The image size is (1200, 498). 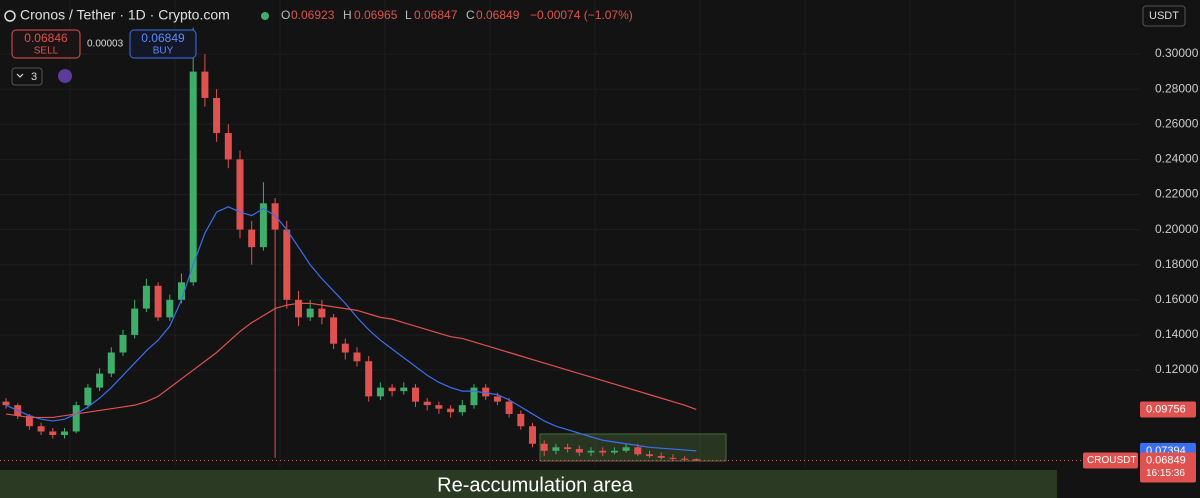 What do you see at coordinates (163, 38) in the screenshot?
I see `buy-price: 0.06849` at bounding box center [163, 38].